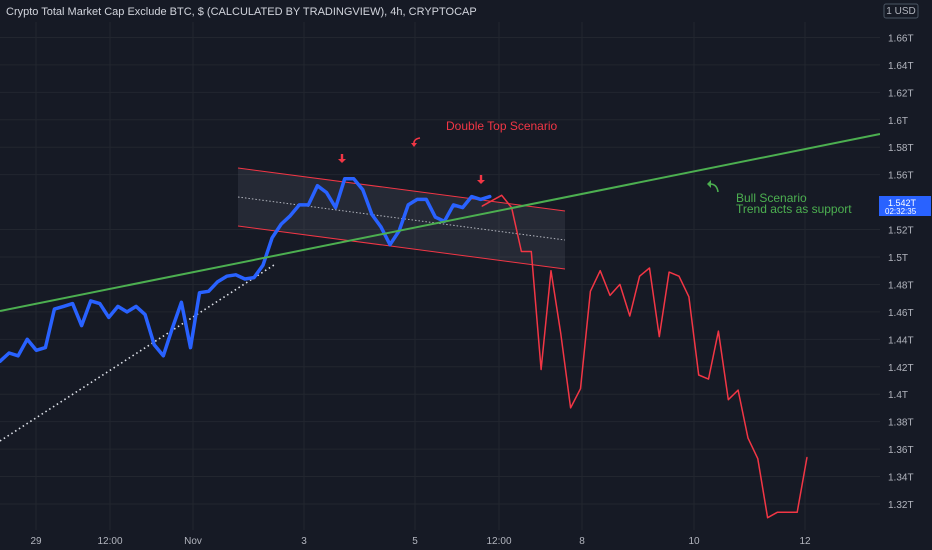  What do you see at coordinates (193, 541) in the screenshot?
I see `x-tick-label: Nov` at bounding box center [193, 541].